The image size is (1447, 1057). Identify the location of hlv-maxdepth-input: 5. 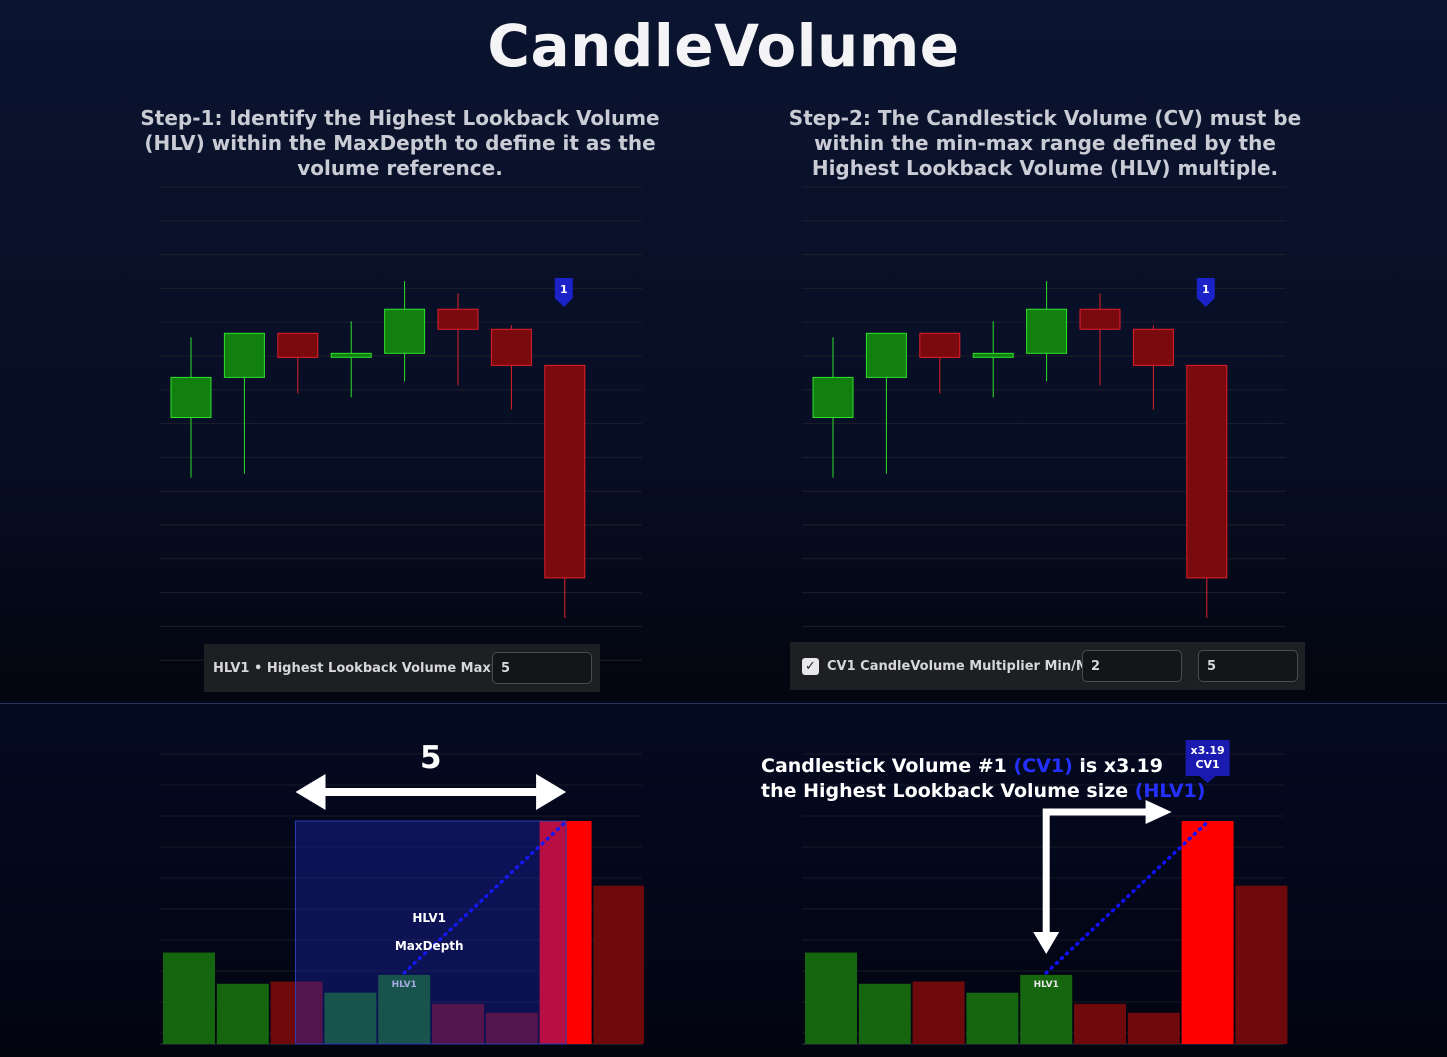
(542, 668).